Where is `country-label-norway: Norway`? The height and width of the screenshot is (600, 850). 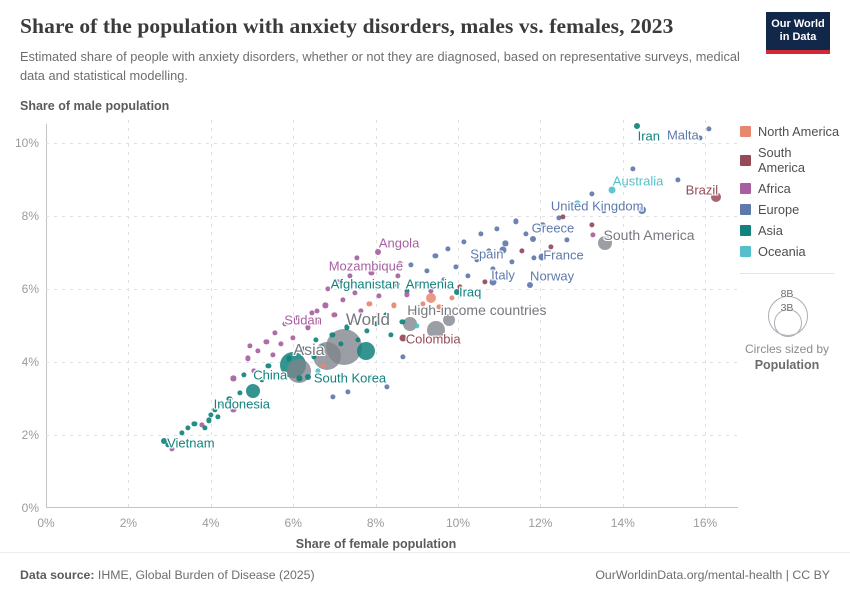
country-label-norway: Norway is located at coordinates (552, 276).